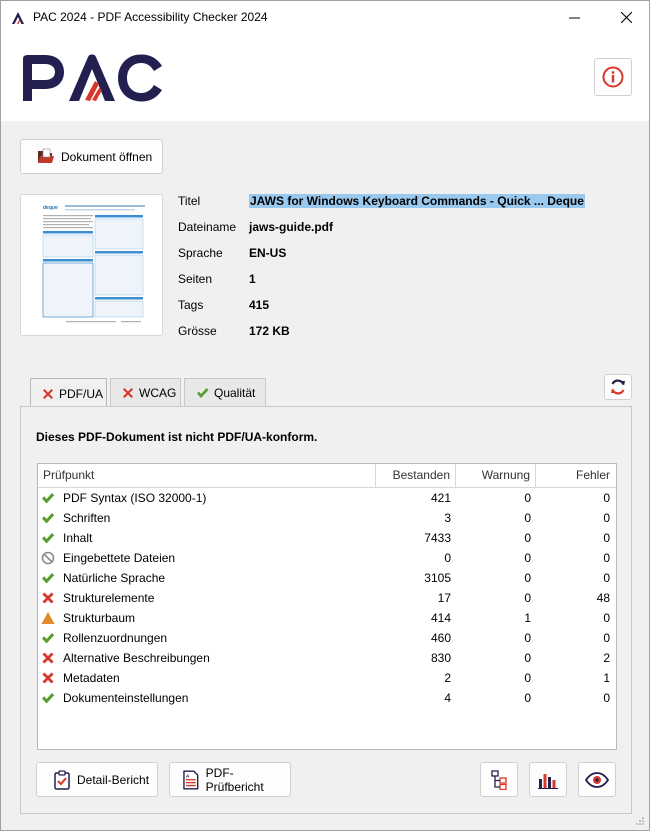 Image resolution: width=650 pixels, height=831 pixels. I want to click on size-value: 172 KB, so click(269, 331).